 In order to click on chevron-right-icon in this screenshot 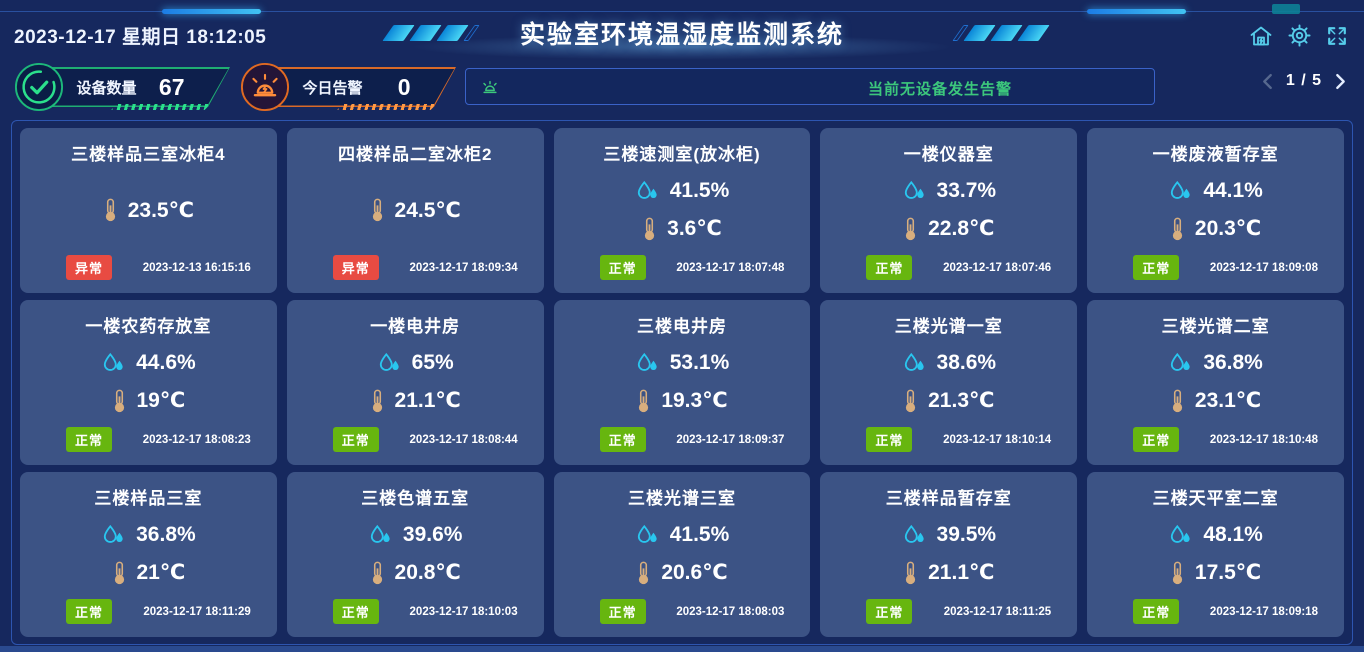, I will do `click(1340, 81)`.